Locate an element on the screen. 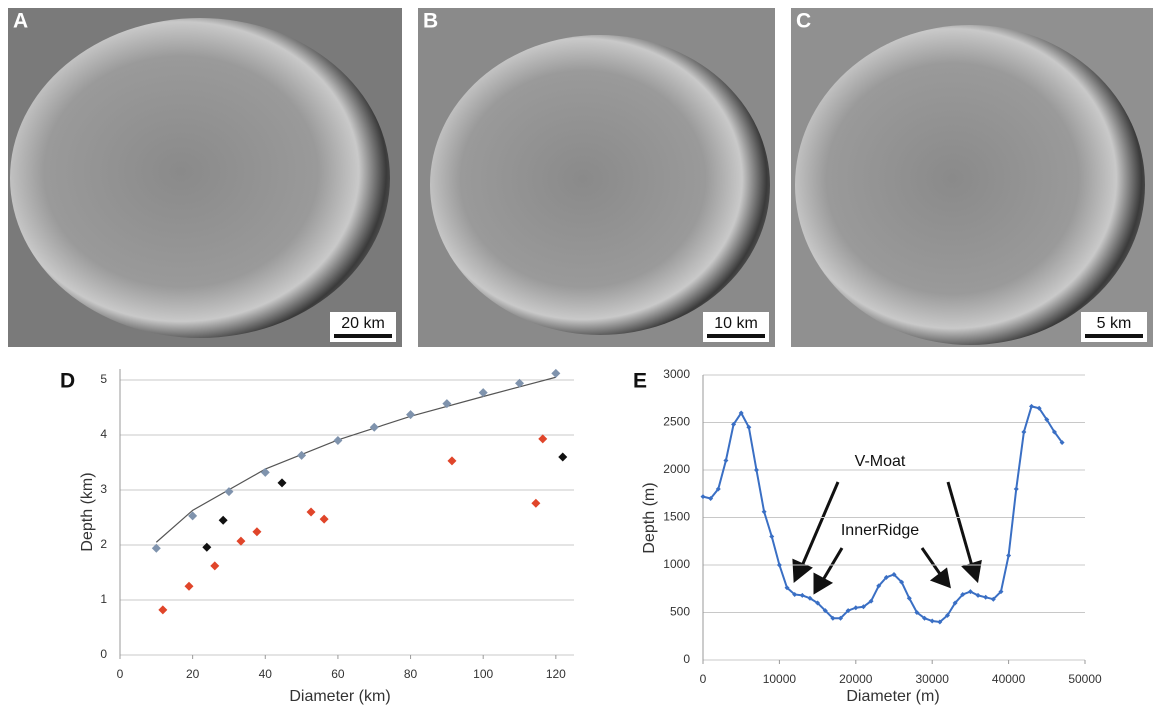 The width and height of the screenshot is (1161, 708). panel-label: D is located at coordinates (67, 381).